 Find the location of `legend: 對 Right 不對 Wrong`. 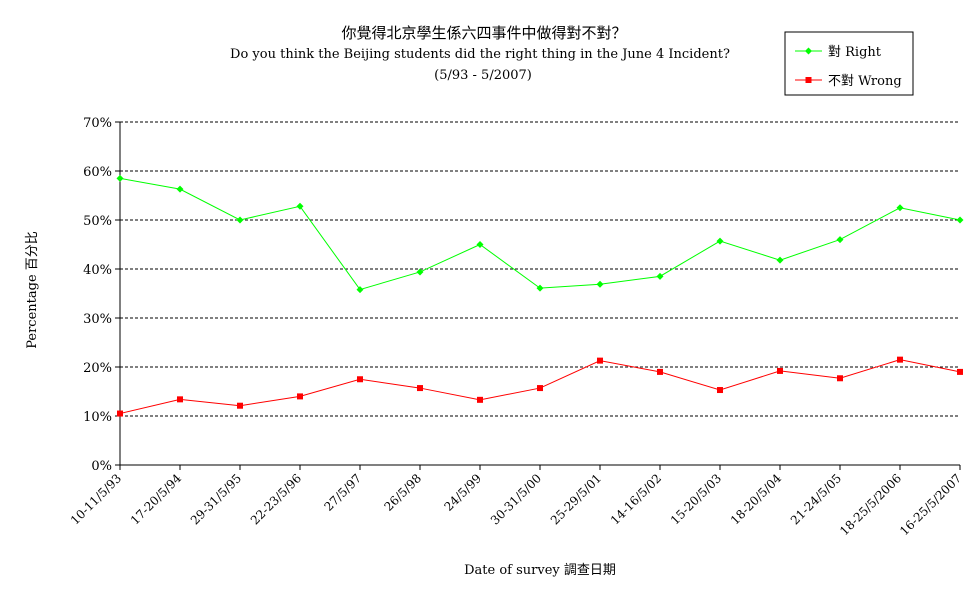

legend: 對 Right 不對 Wrong is located at coordinates (849, 63).